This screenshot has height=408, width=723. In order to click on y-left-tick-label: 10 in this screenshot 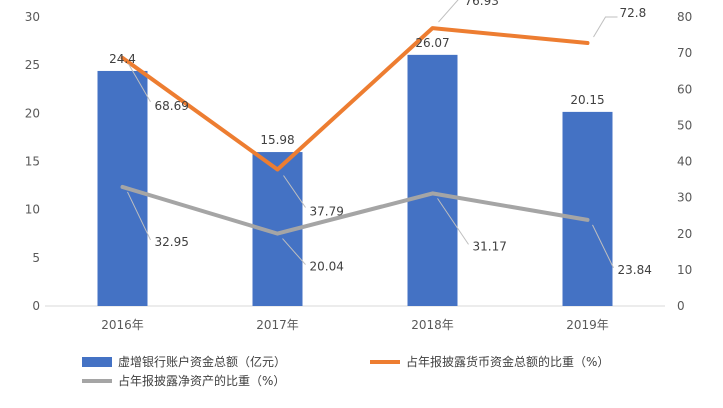, I will do `click(32, 210)`.